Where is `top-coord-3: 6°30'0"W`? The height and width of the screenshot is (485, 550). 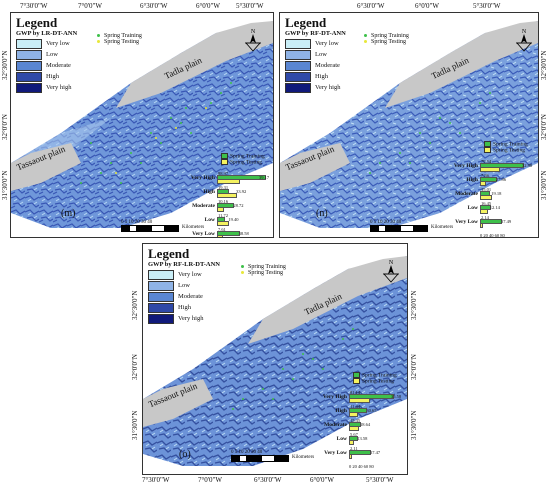 top-coord-3: 6°30'0"W is located at coordinates (154, 6).